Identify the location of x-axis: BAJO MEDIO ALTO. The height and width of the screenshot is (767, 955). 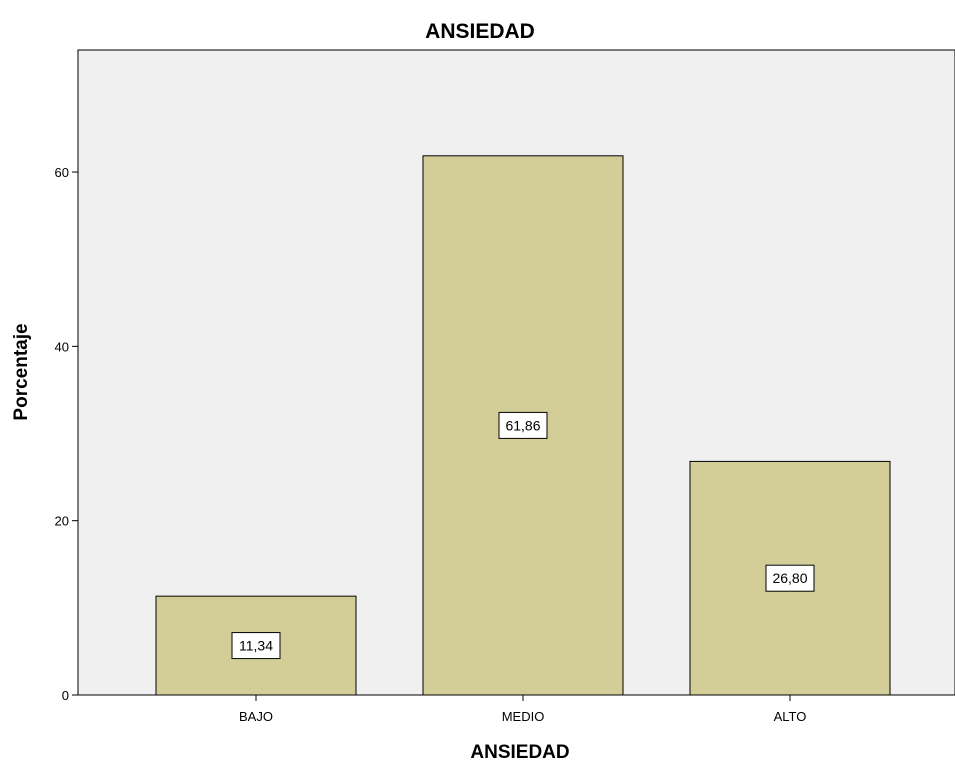
(522, 709).